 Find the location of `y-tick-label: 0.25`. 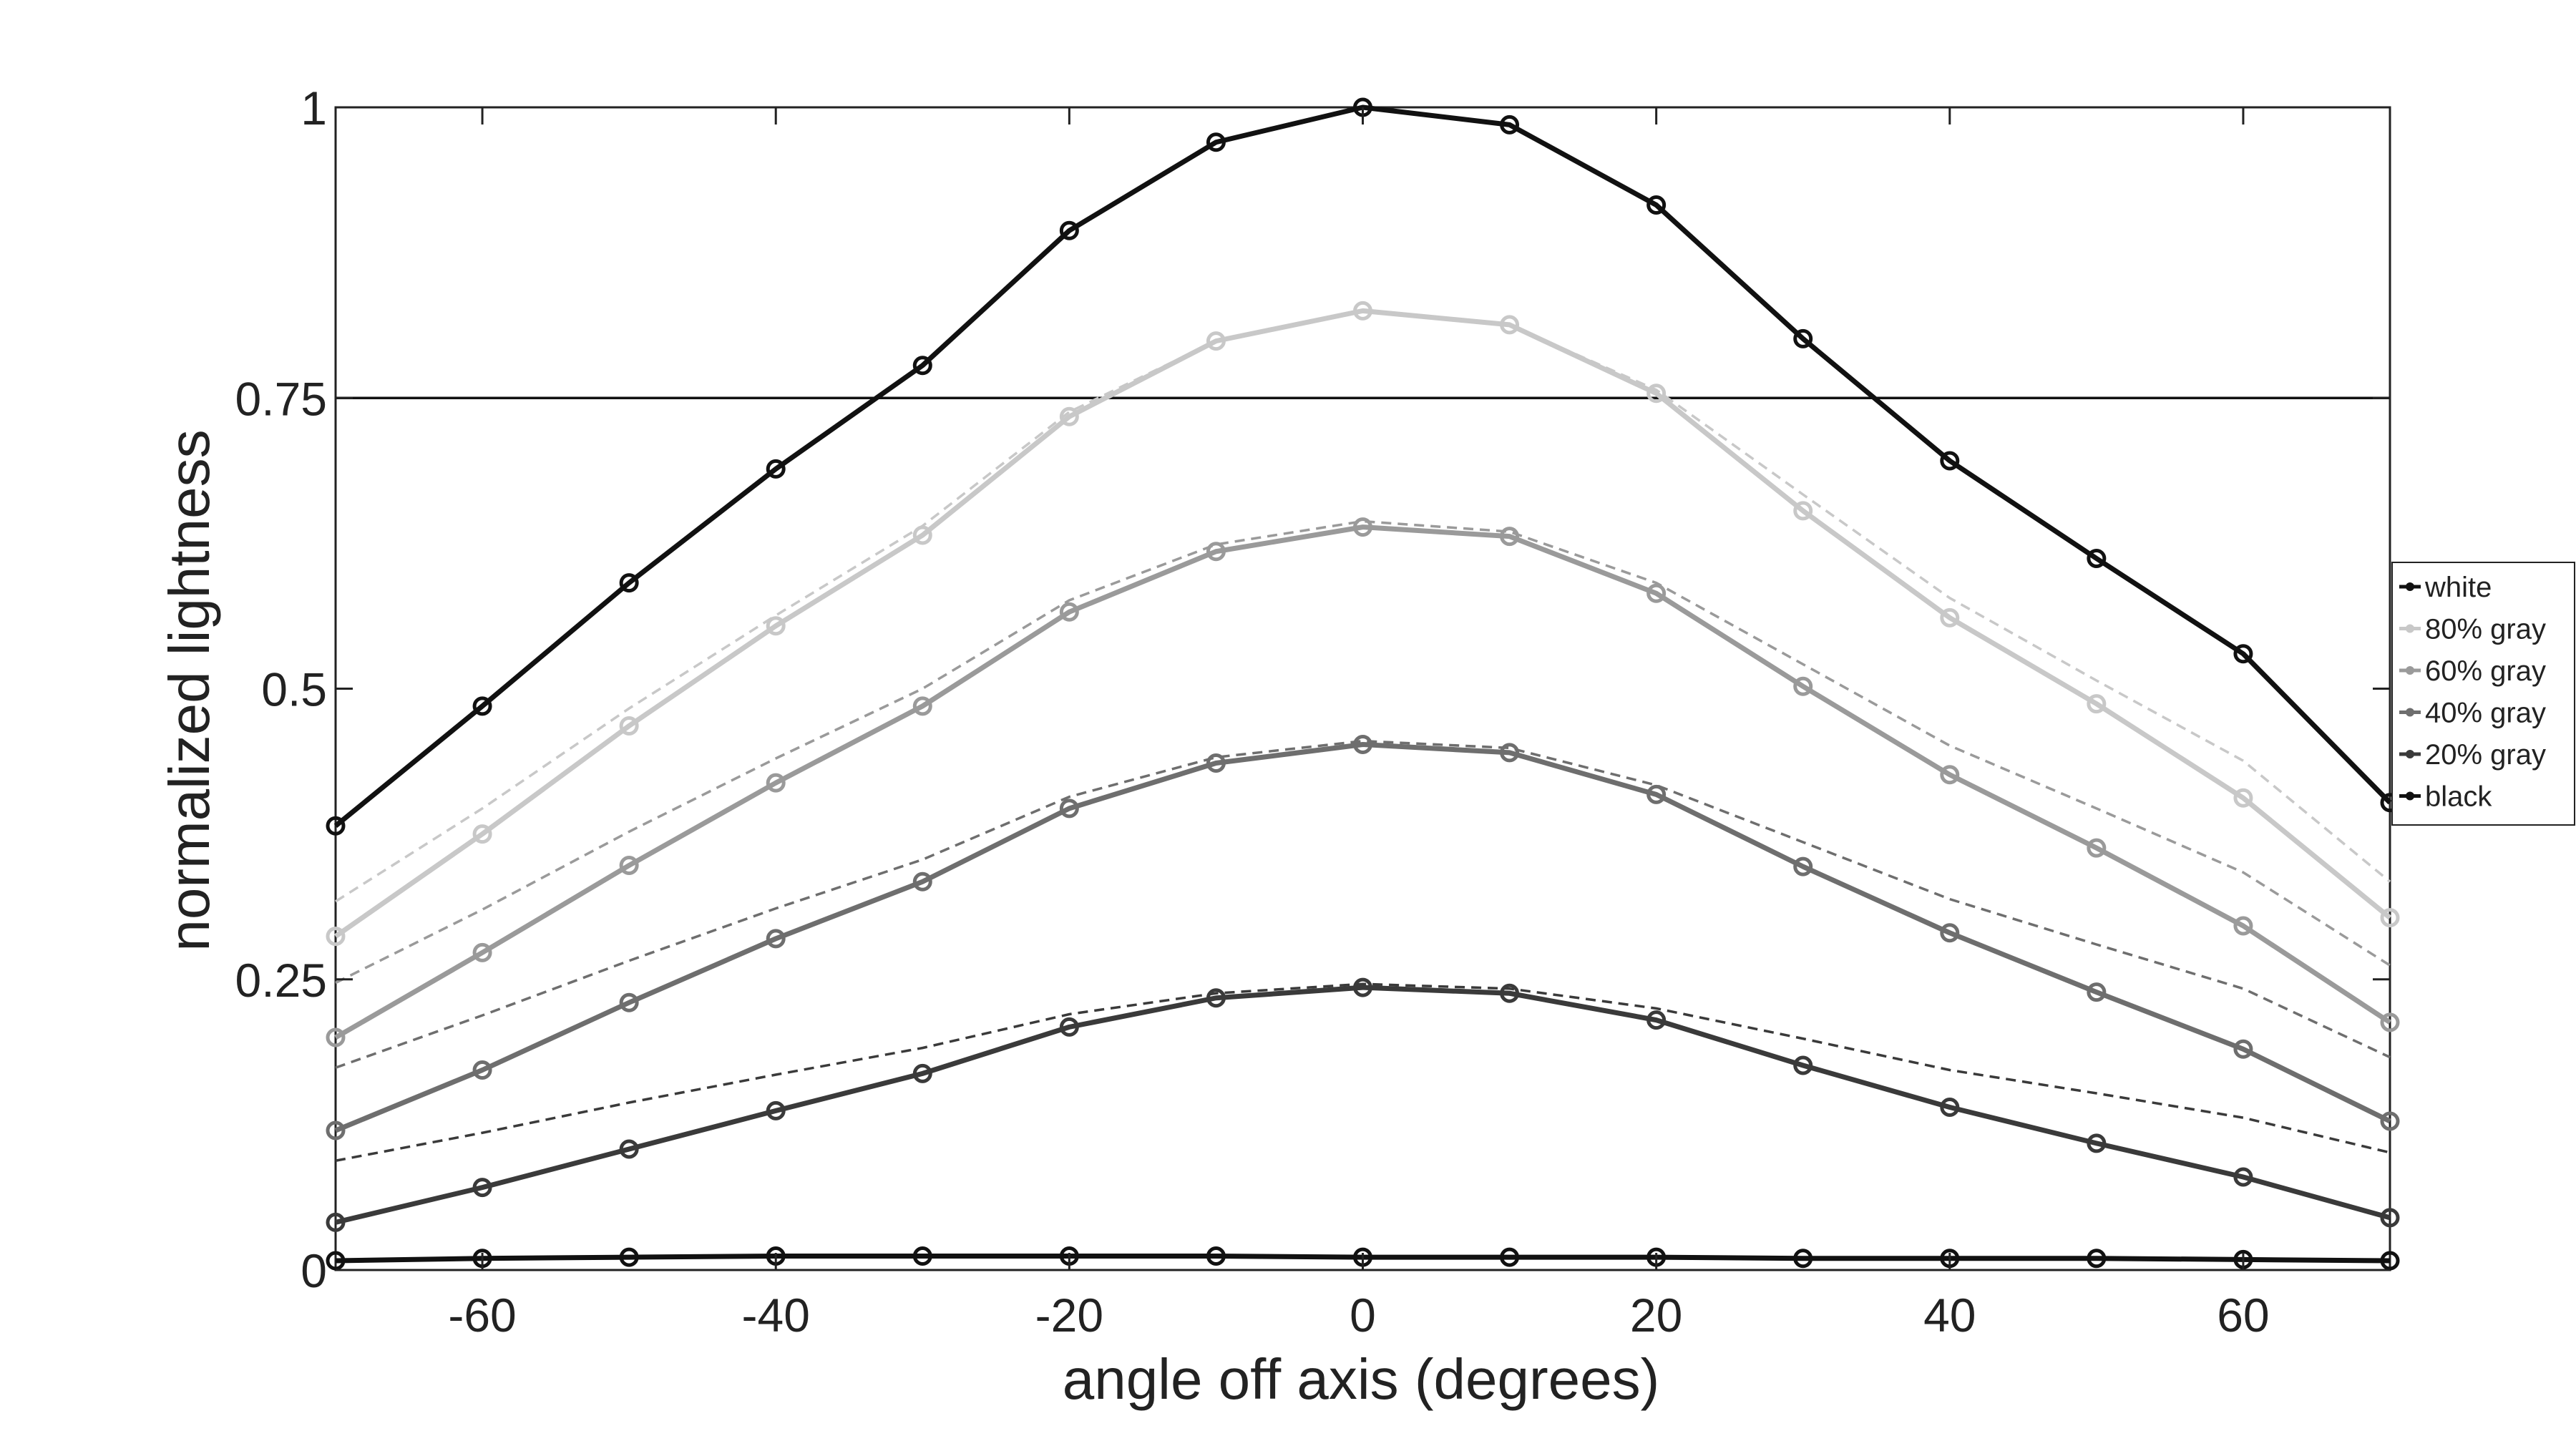

y-tick-label: 0.25 is located at coordinates (281, 981).